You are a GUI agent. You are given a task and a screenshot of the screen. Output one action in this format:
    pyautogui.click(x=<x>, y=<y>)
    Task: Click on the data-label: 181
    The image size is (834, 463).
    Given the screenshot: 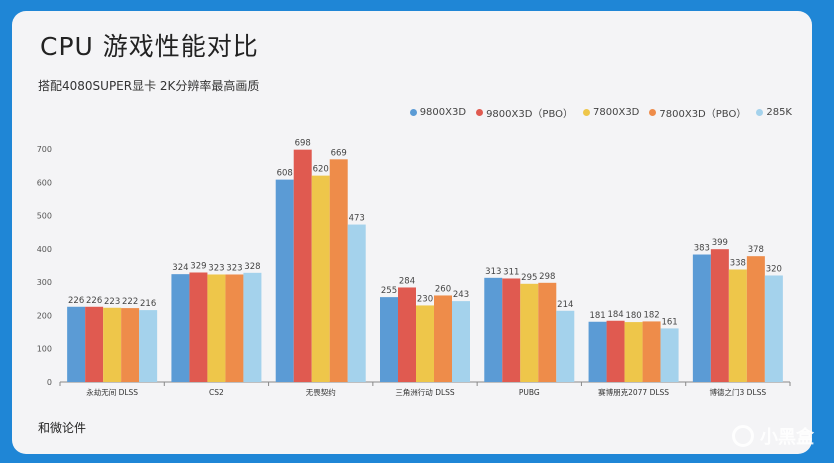 What is the action you would take?
    pyautogui.click(x=597, y=316)
    